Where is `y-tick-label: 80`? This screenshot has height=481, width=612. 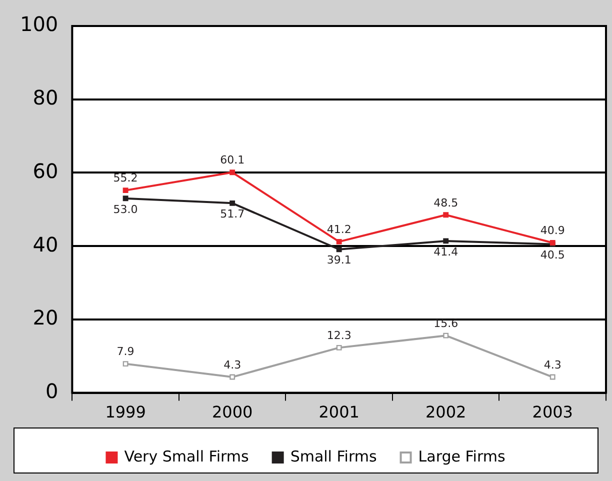 y-tick-label: 80 is located at coordinates (45, 98).